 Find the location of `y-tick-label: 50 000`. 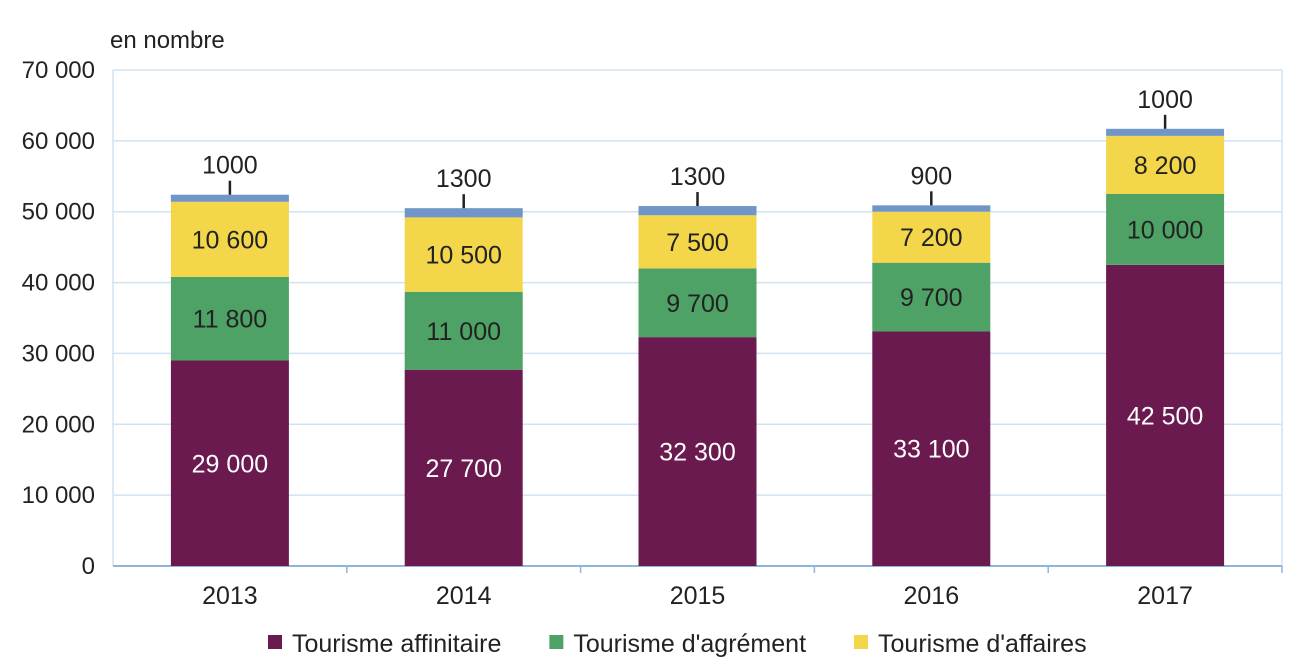

y-tick-label: 50 000 is located at coordinates (58, 212).